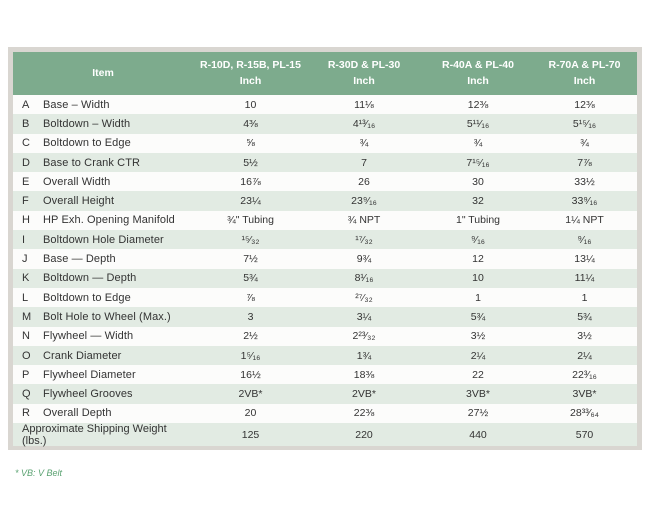 This screenshot has height=530, width=650. I want to click on row-value-col4: 28³³⁄₆₄, so click(584, 413).